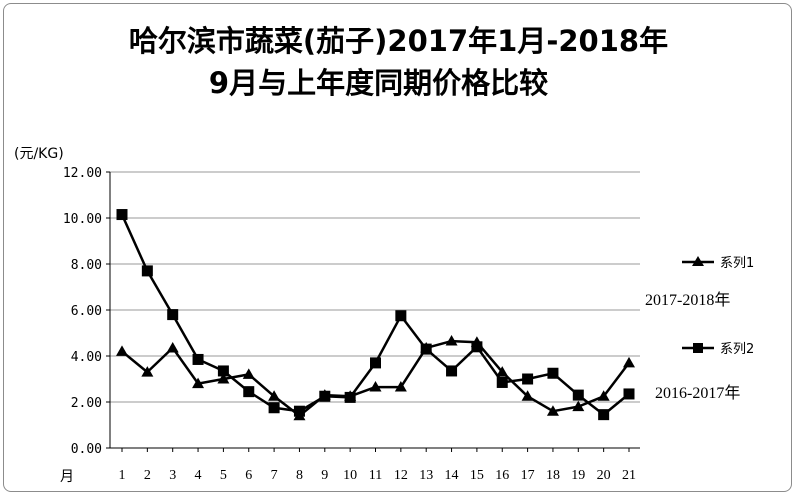  Describe the element at coordinates (248, 475) in the screenshot. I see `x-tick-label: 6` at that location.